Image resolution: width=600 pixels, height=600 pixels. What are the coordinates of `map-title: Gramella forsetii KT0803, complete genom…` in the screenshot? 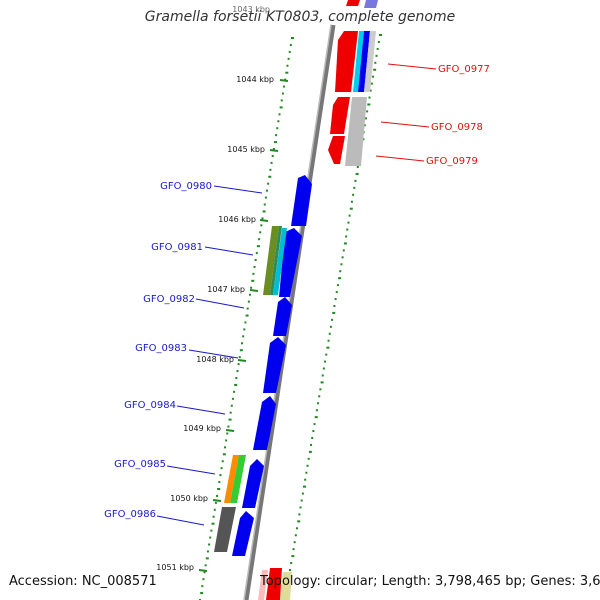 It's located at (300, 17).